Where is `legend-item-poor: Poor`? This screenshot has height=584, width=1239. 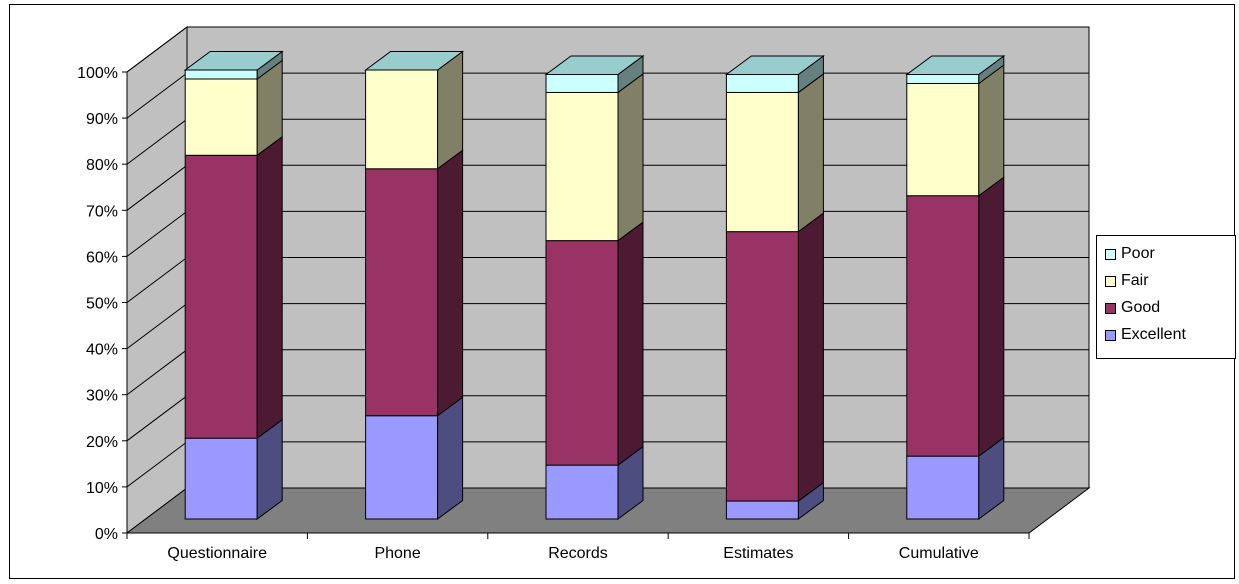
legend-item-poor: Poor is located at coordinates (1130, 254).